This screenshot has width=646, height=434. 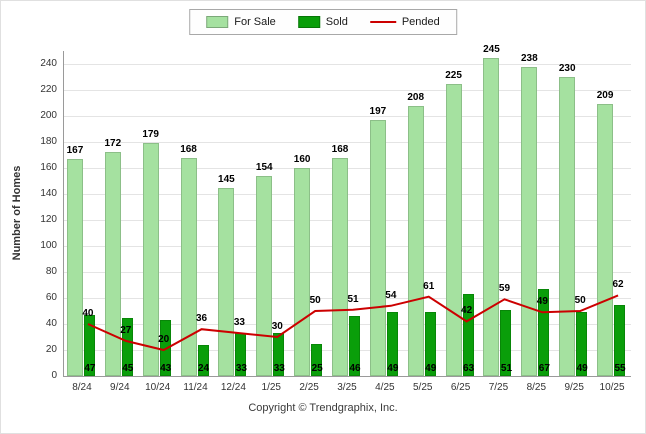 I want to click on for-sale-value-label: 167, so click(x=75, y=150).